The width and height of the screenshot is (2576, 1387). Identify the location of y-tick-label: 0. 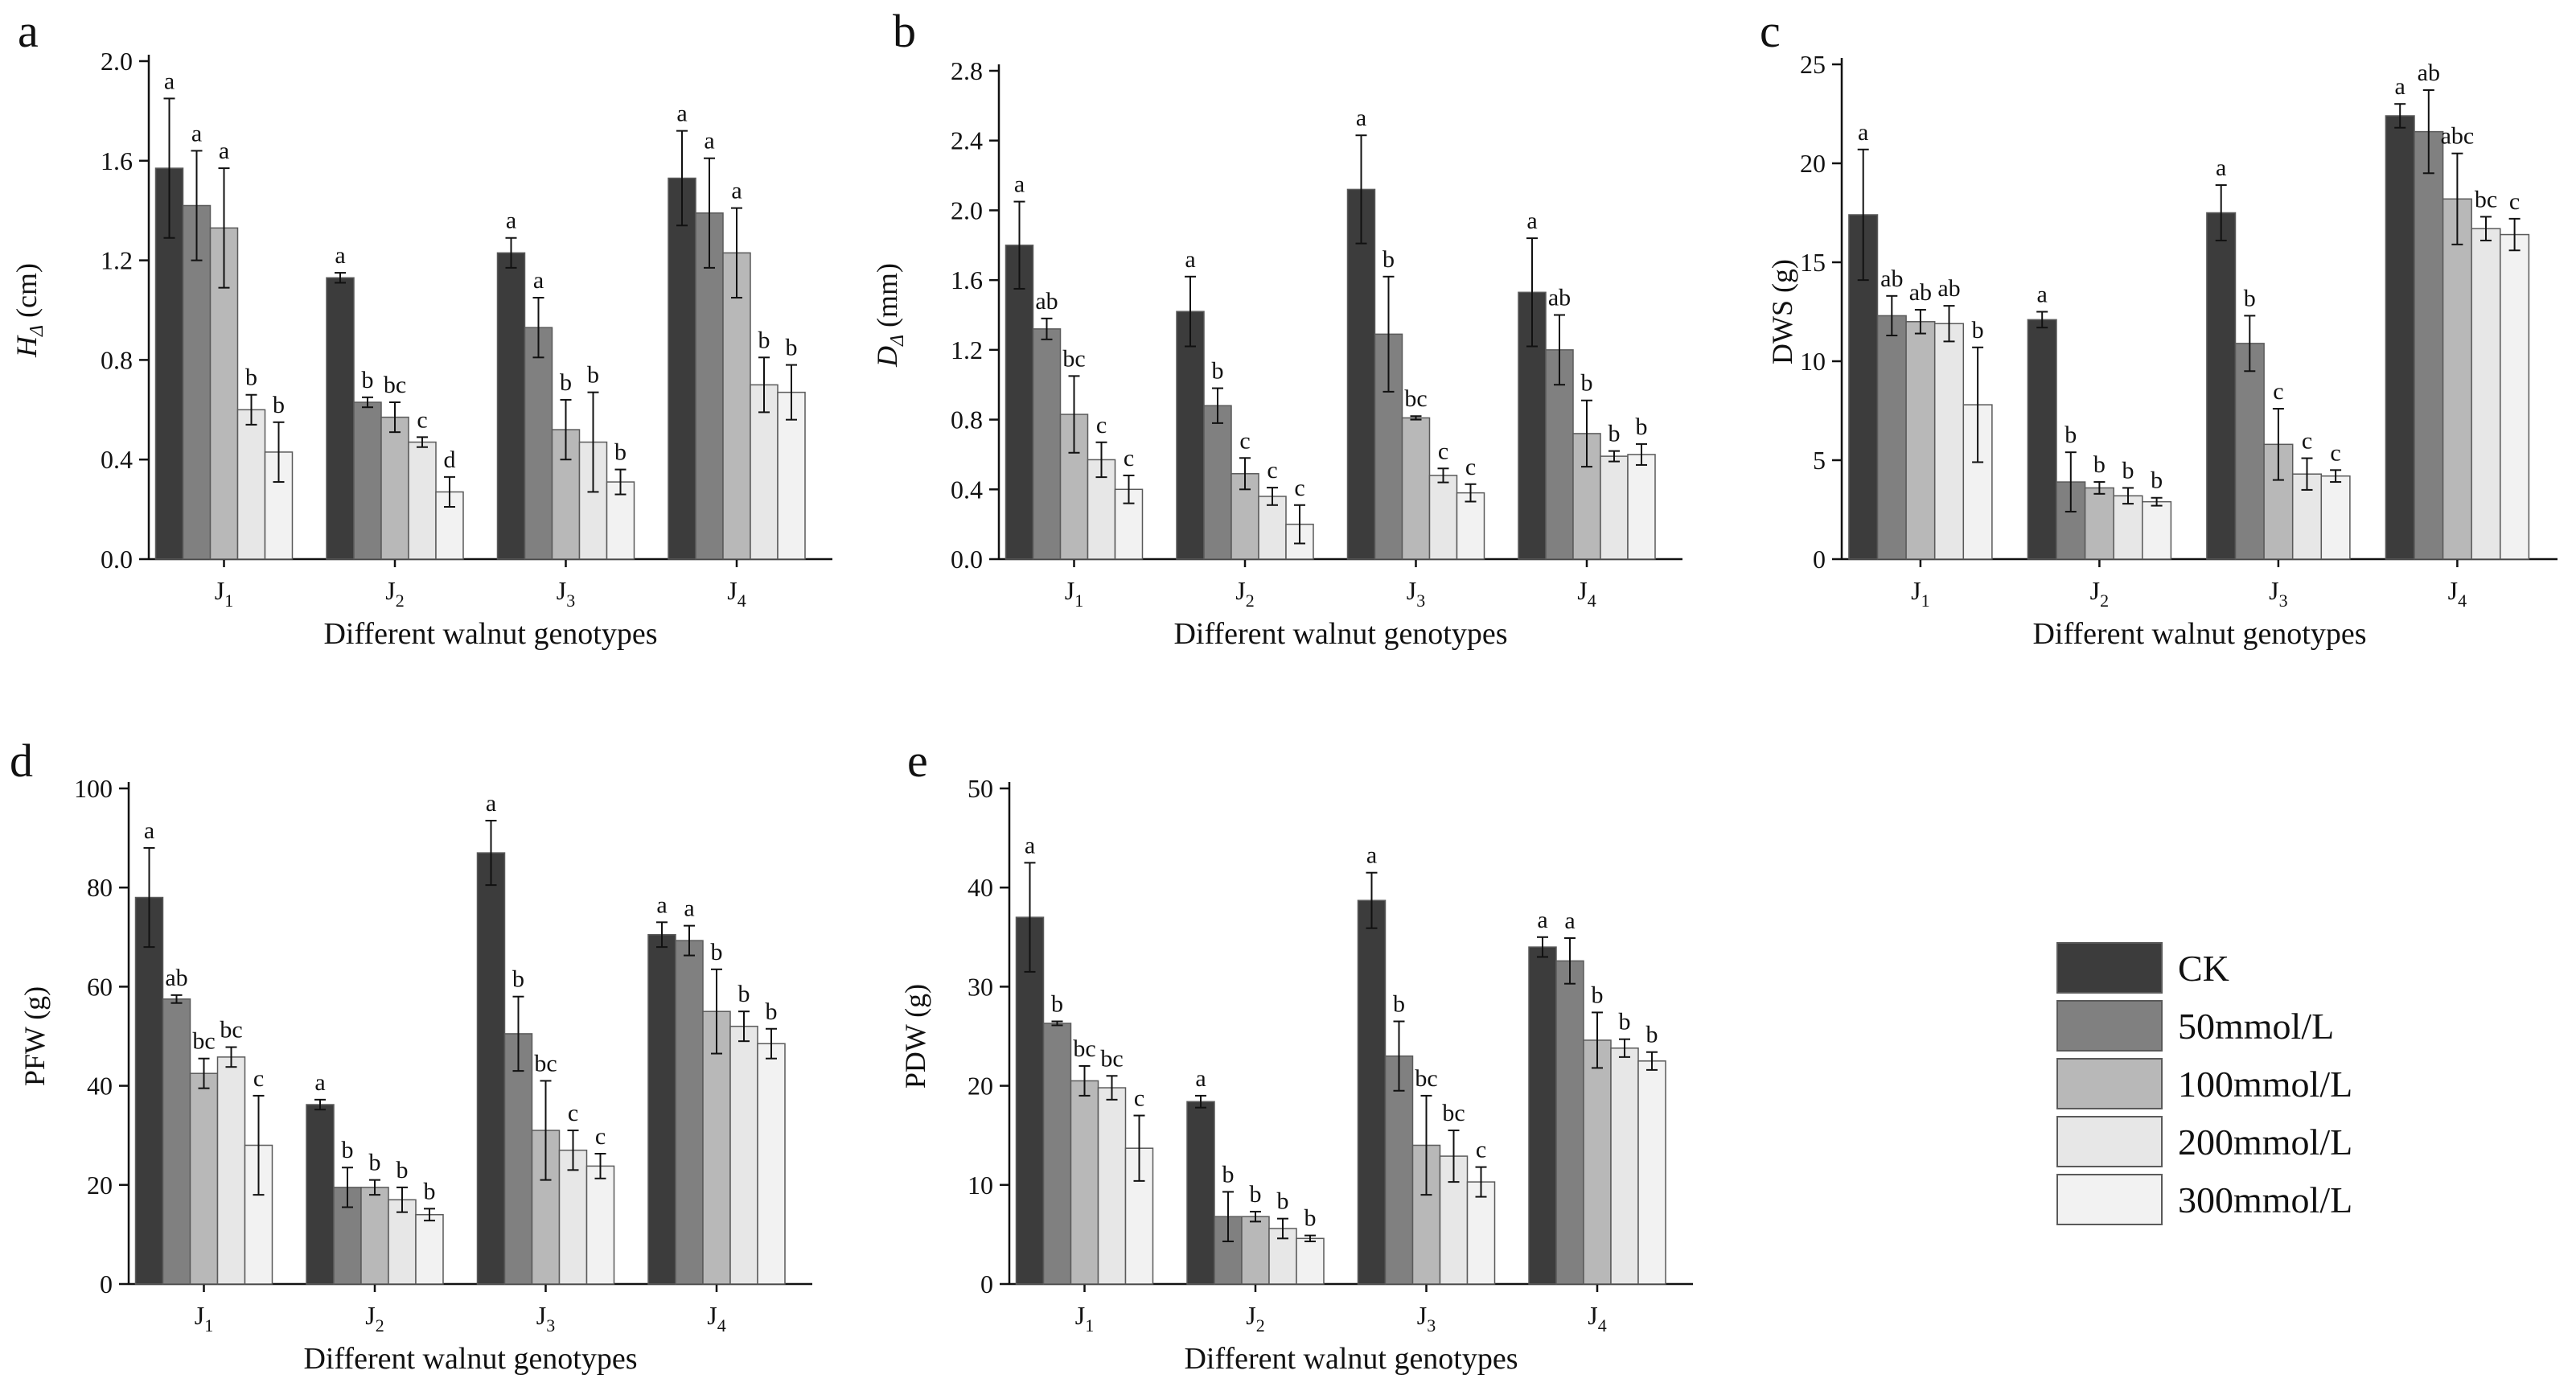
(1819, 559).